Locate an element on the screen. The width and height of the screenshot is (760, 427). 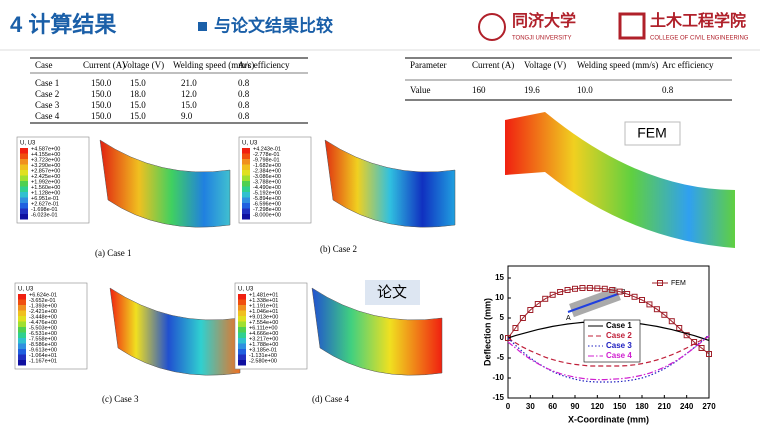
y-tick-label: -5 is located at coordinates (501, 357).